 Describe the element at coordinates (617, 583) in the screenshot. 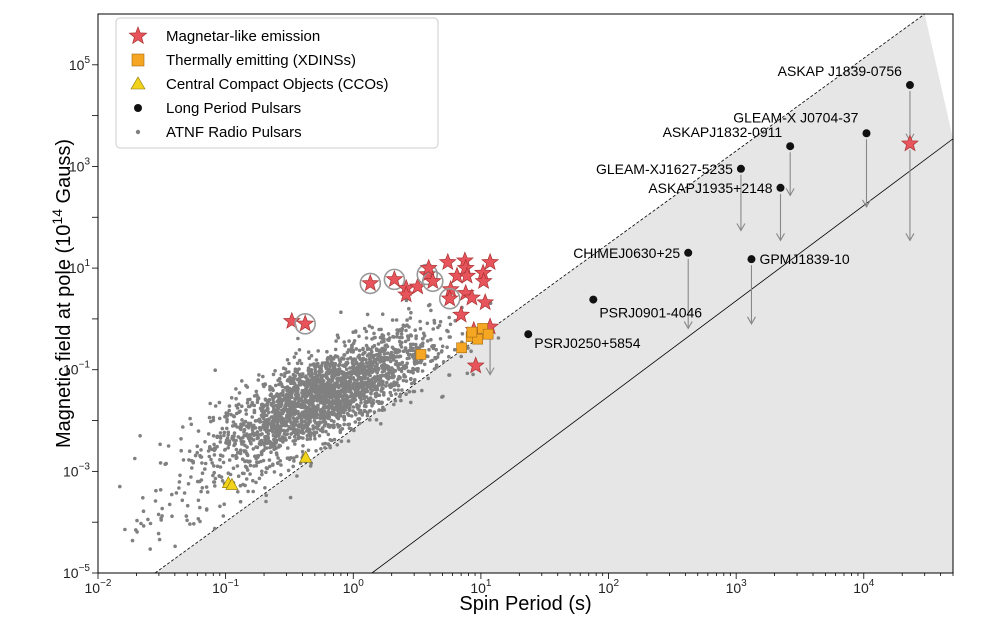

I see `tick-exp: 2` at that location.